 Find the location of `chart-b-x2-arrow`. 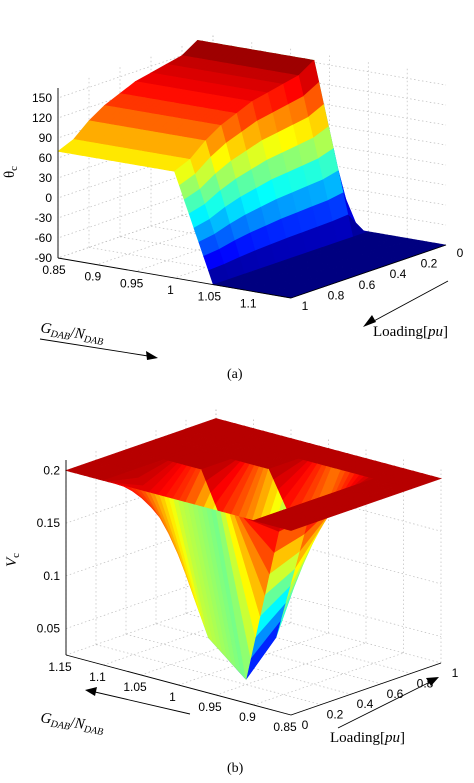

chart-b-x2-arrow is located at coordinates (384, 705).